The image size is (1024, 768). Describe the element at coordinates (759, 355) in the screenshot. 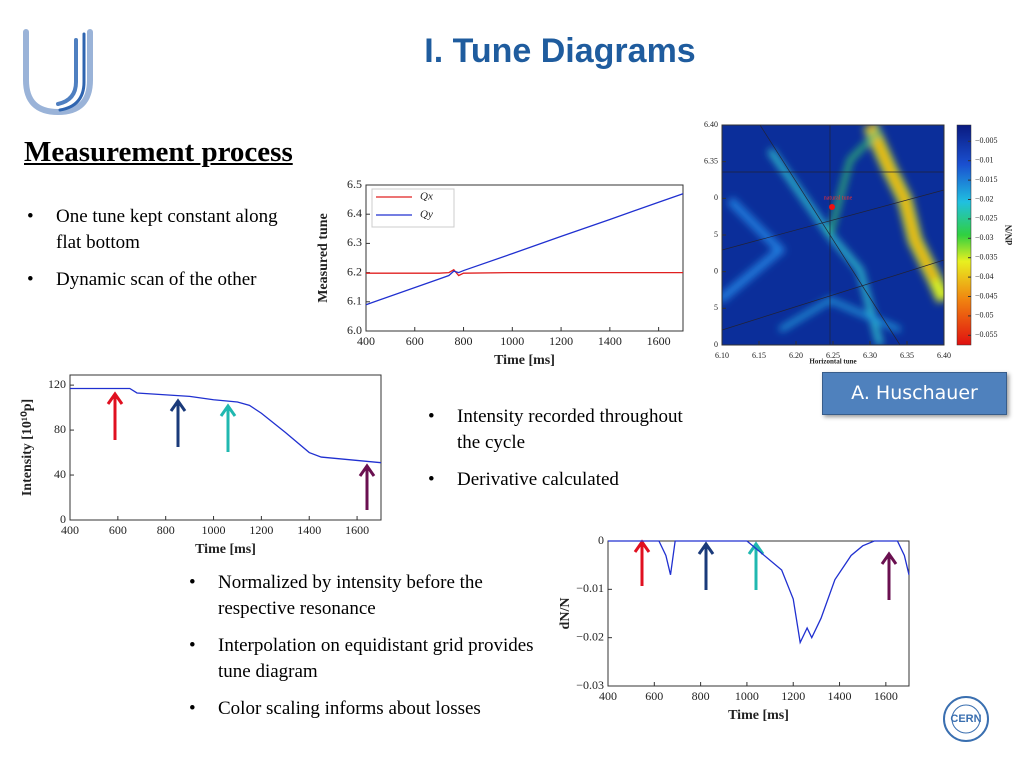

I see `x-tick-label: 6.15` at that location.